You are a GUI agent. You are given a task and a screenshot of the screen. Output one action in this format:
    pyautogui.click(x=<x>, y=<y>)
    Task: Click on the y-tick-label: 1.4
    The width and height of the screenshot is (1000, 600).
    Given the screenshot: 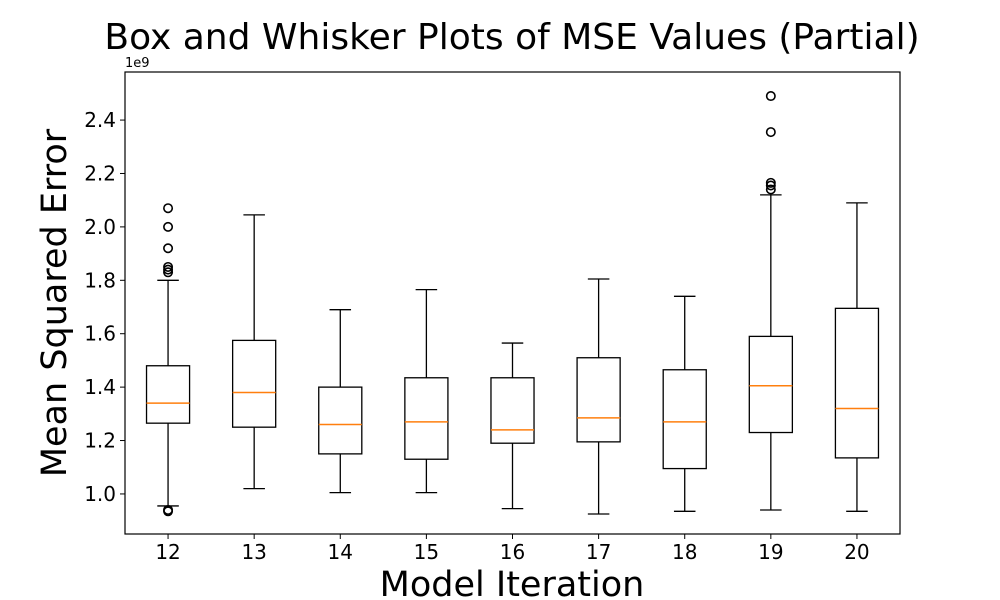 What is the action you would take?
    pyautogui.click(x=100, y=387)
    